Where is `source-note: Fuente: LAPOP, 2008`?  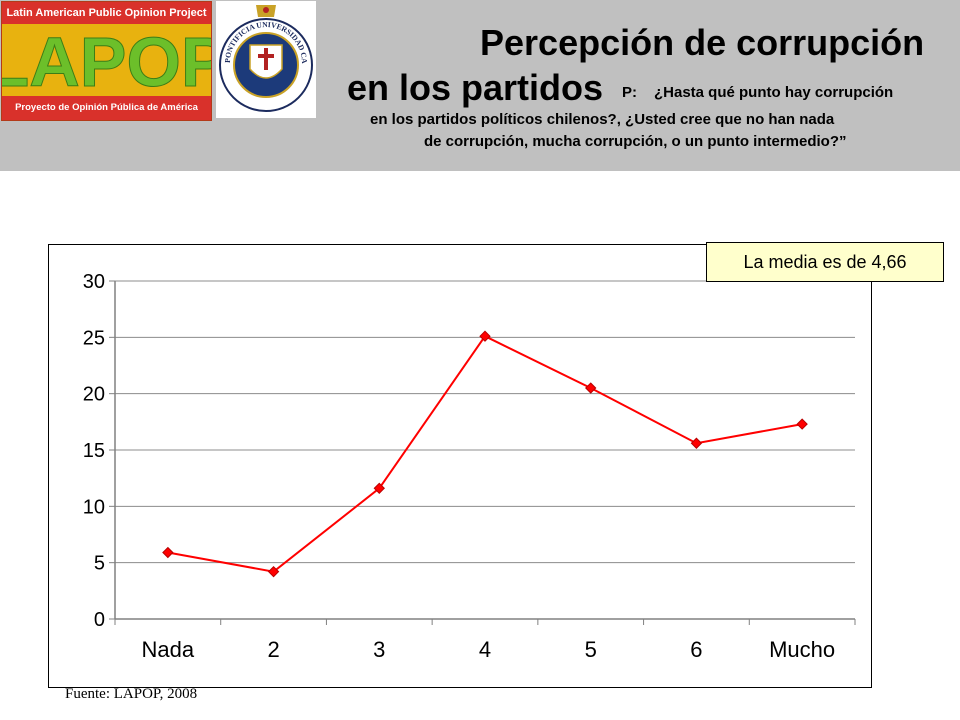
source-note: Fuente: LAPOP, 2008 is located at coordinates (131, 694).